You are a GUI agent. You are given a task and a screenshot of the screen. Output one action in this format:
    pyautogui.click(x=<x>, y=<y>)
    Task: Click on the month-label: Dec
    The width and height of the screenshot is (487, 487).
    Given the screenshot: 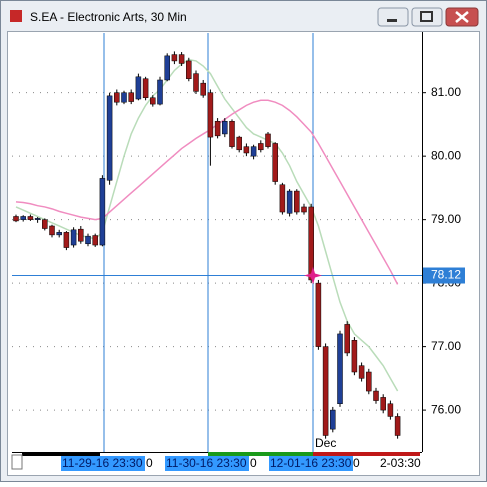 What is the action you would take?
    pyautogui.click(x=325, y=443)
    